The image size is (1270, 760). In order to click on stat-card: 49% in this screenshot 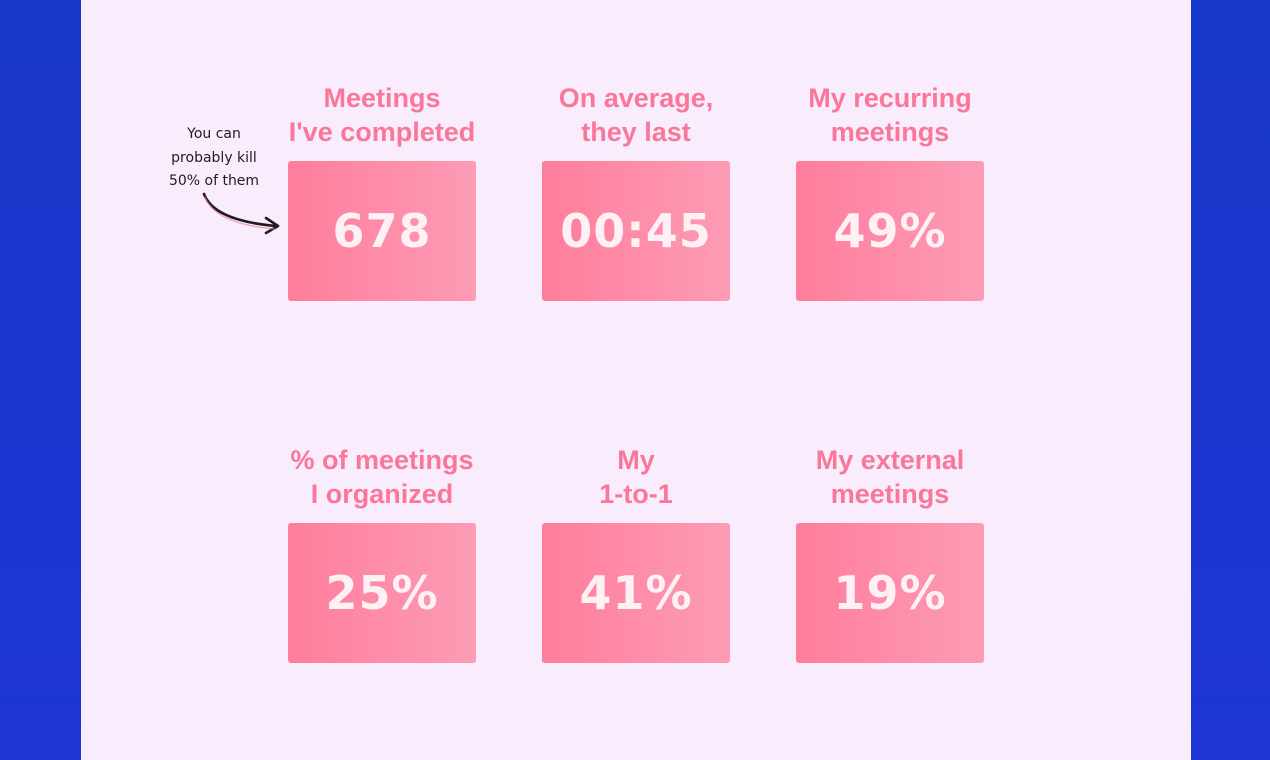, I will do `click(890, 231)`.